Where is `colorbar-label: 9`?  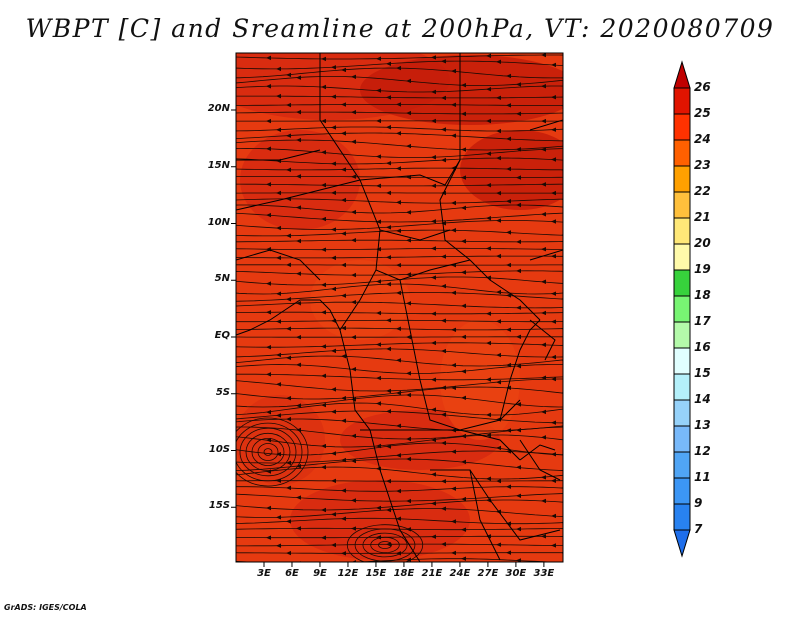
colorbar-label: 9 is located at coordinates (698, 503).